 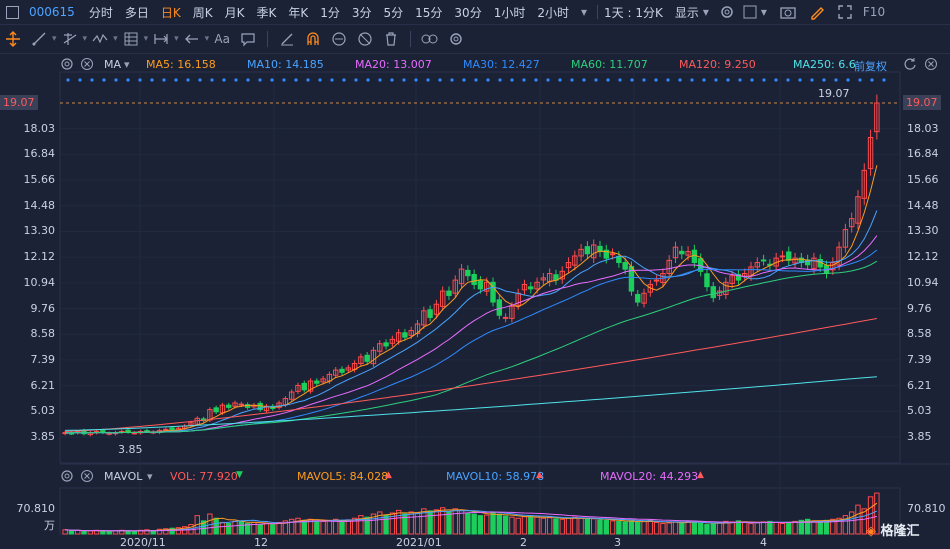 I want to click on ma-settings-icon, so click(x=67, y=64).